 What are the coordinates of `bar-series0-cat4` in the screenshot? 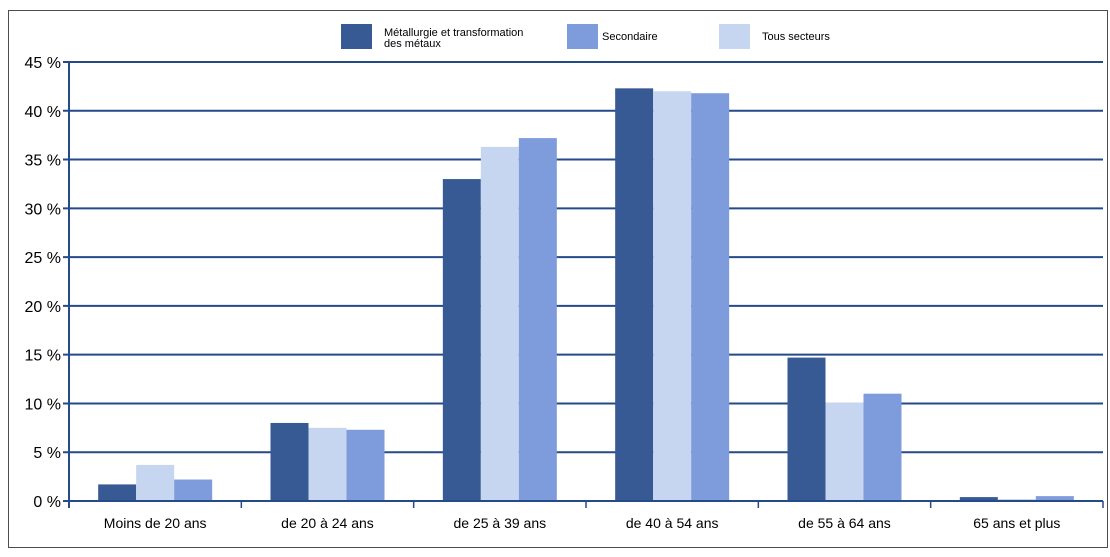 It's located at (806, 429).